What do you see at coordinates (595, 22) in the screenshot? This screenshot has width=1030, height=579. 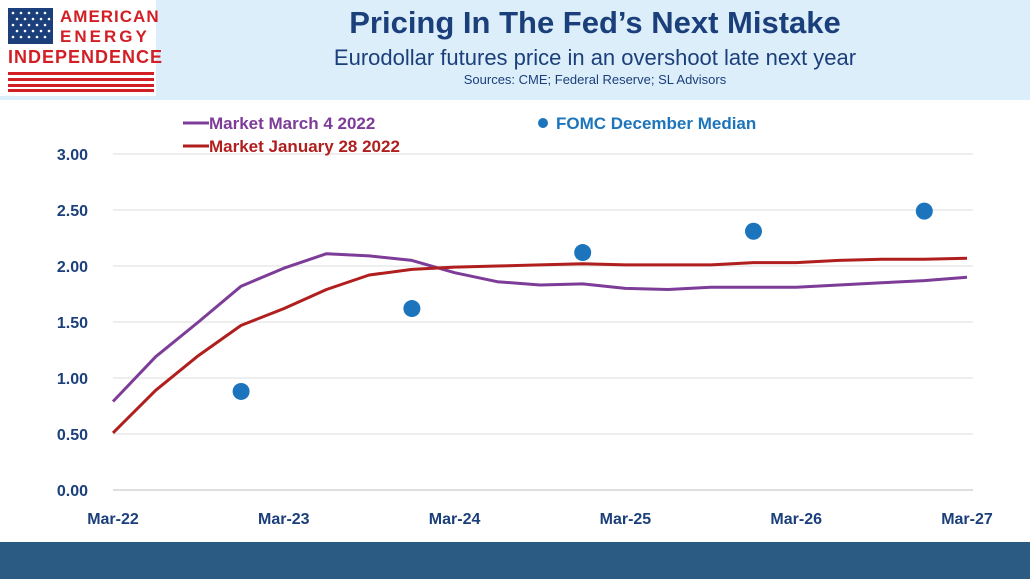 I see `page-title: Pricing In The Fed’s Next Mistake` at bounding box center [595, 22].